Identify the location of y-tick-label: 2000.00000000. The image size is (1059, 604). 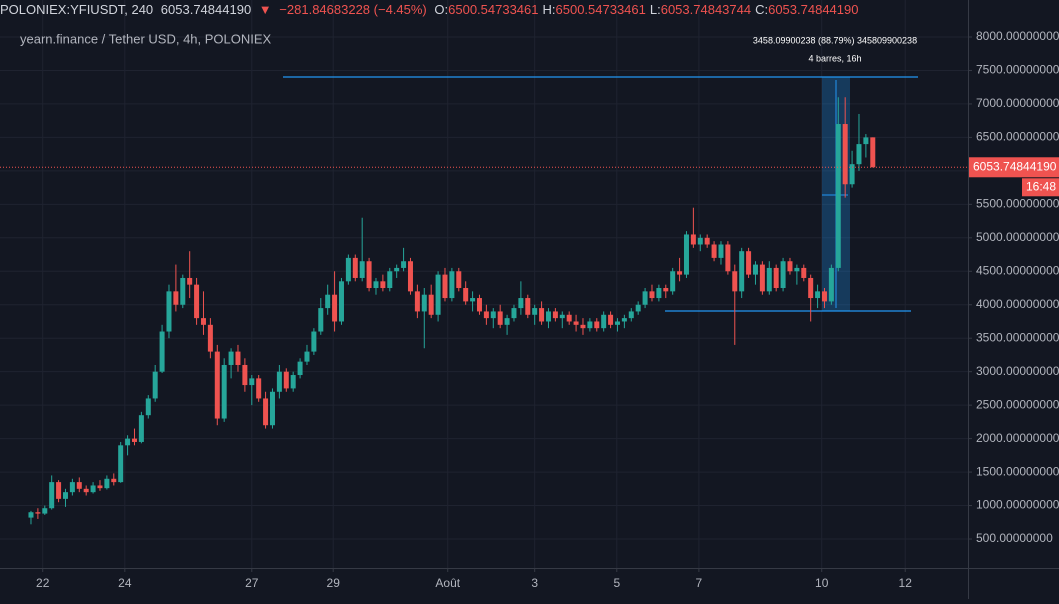
(1017, 438).